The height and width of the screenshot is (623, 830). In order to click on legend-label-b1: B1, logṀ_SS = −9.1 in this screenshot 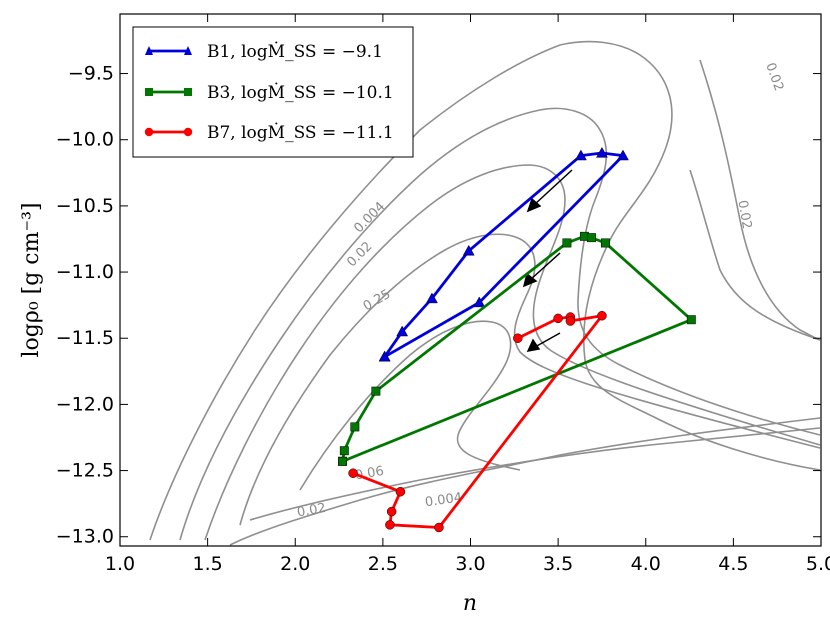, I will do `click(295, 51)`.